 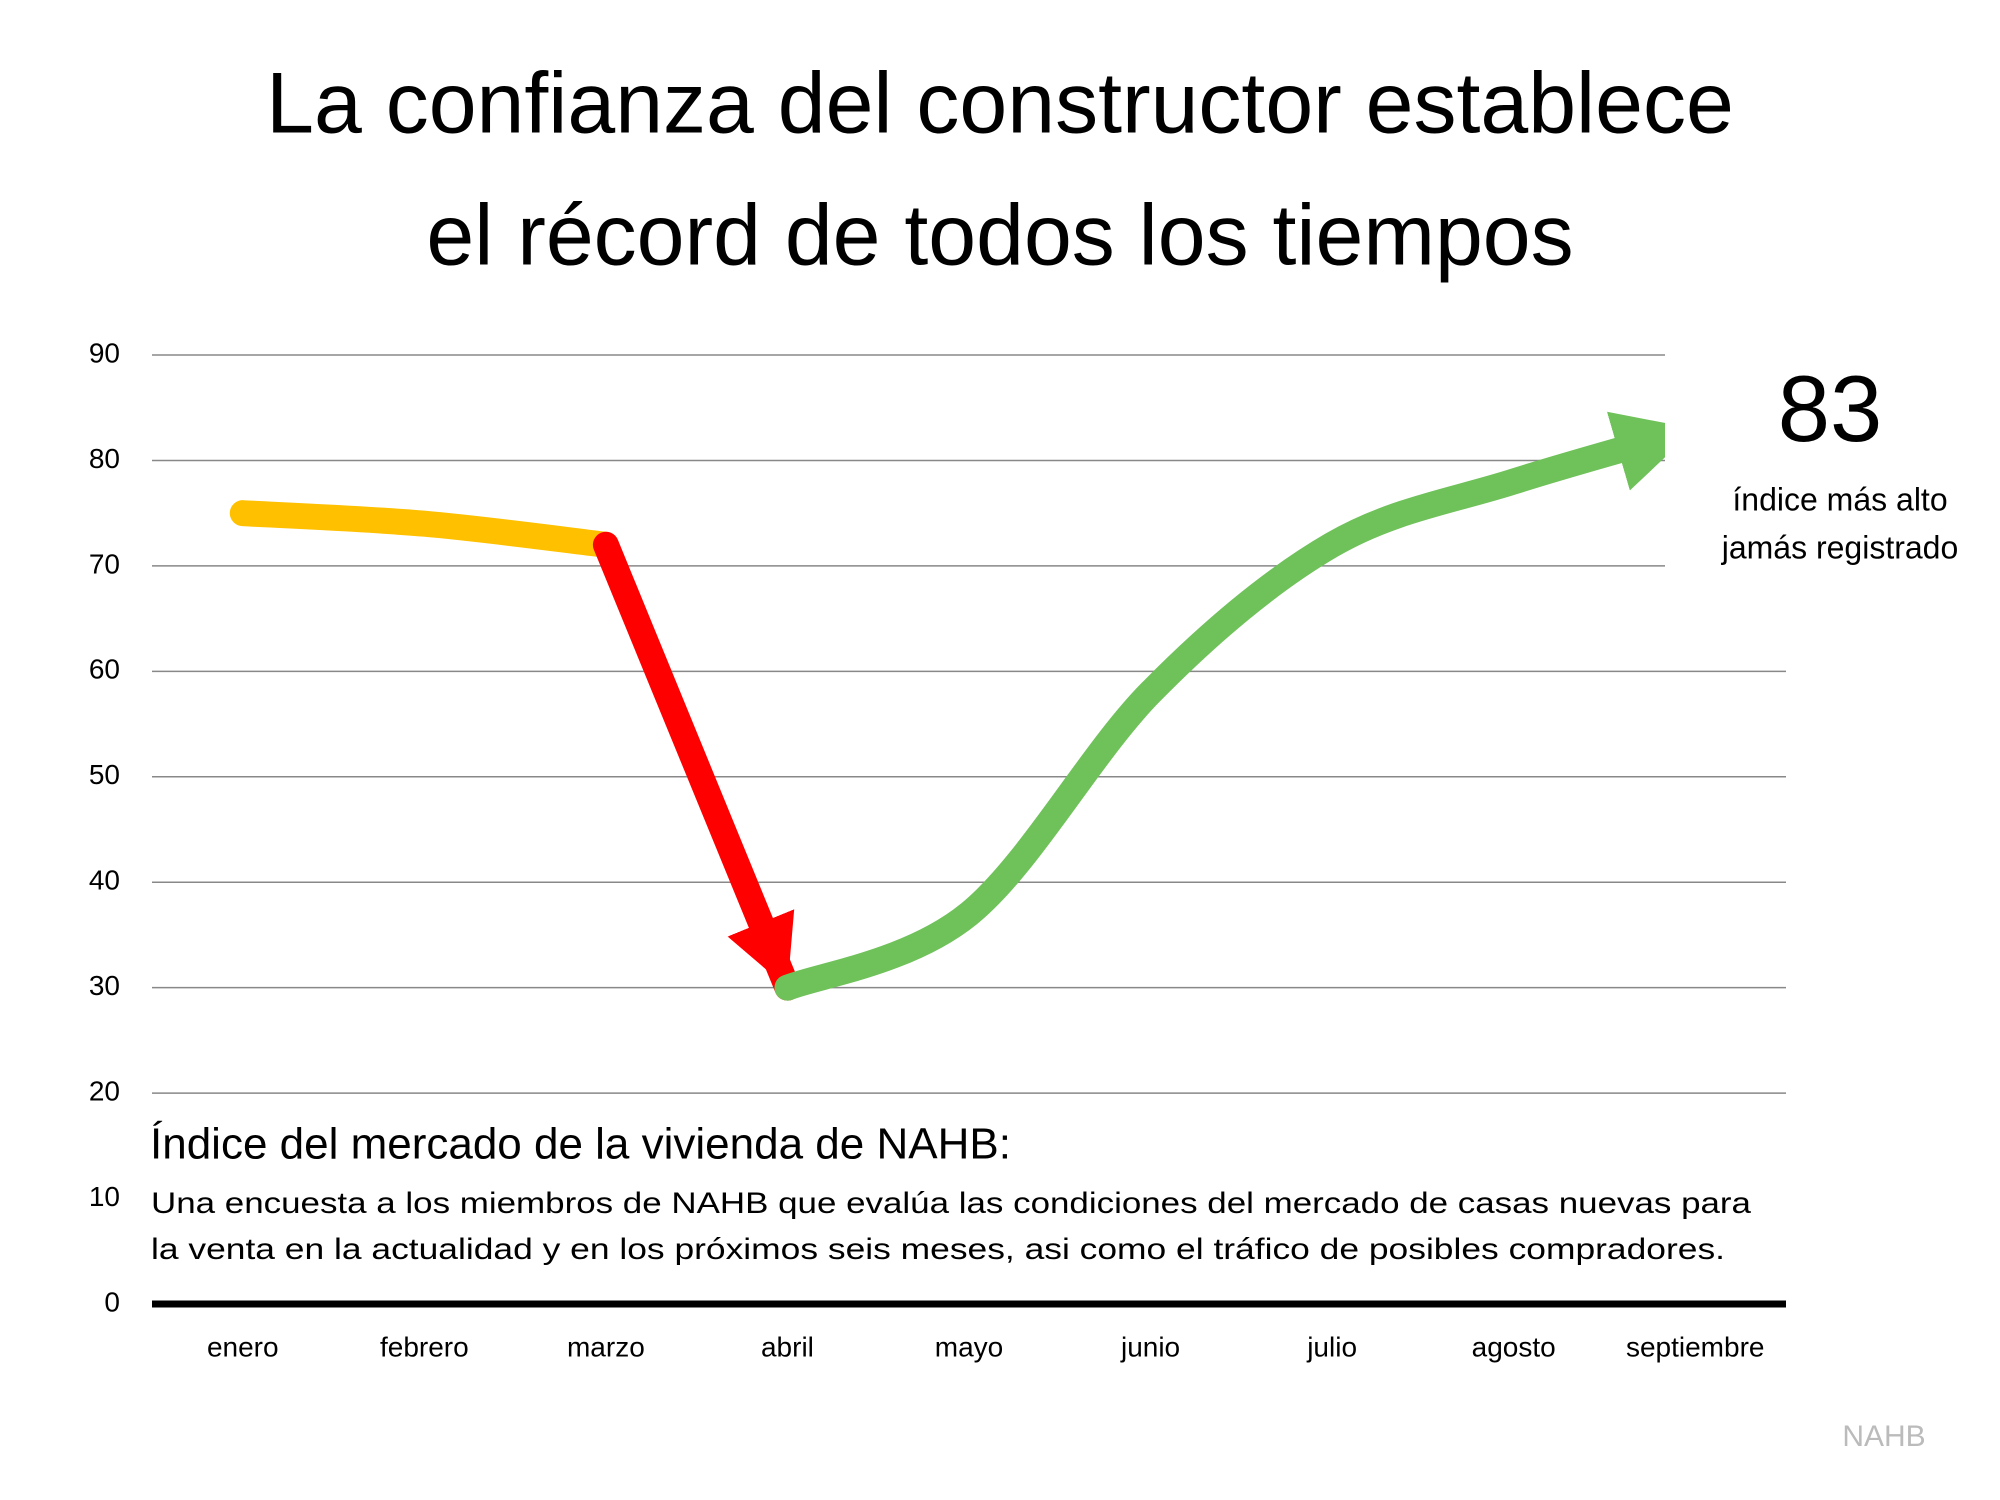 I want to click on callout-bg, so click(x=1832, y=465).